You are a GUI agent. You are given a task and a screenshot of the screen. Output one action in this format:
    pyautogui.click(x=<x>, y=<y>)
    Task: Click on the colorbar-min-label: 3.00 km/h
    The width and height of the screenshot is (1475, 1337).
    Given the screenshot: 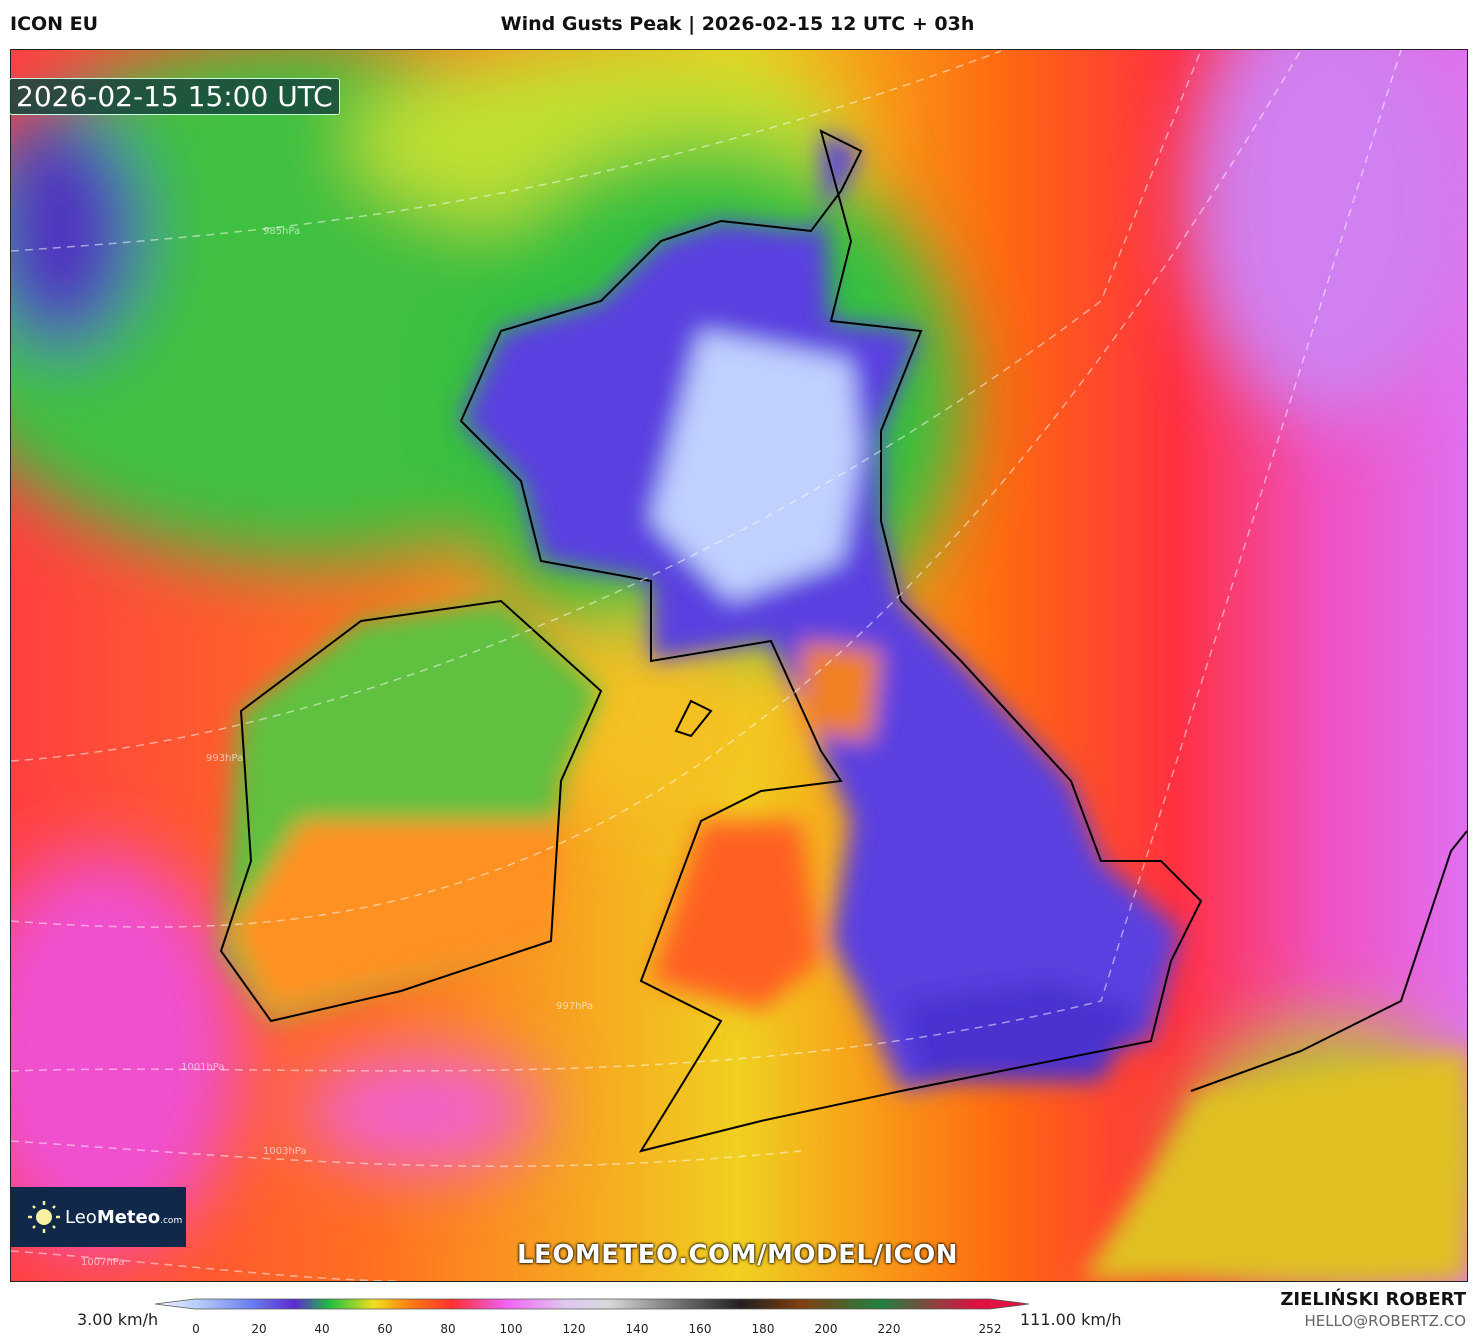 What is the action you would take?
    pyautogui.click(x=118, y=1319)
    